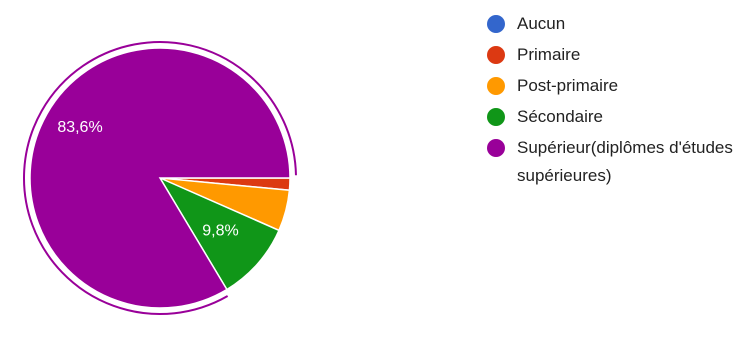  I want to click on data-label-4: 83,6%, so click(79, 127).